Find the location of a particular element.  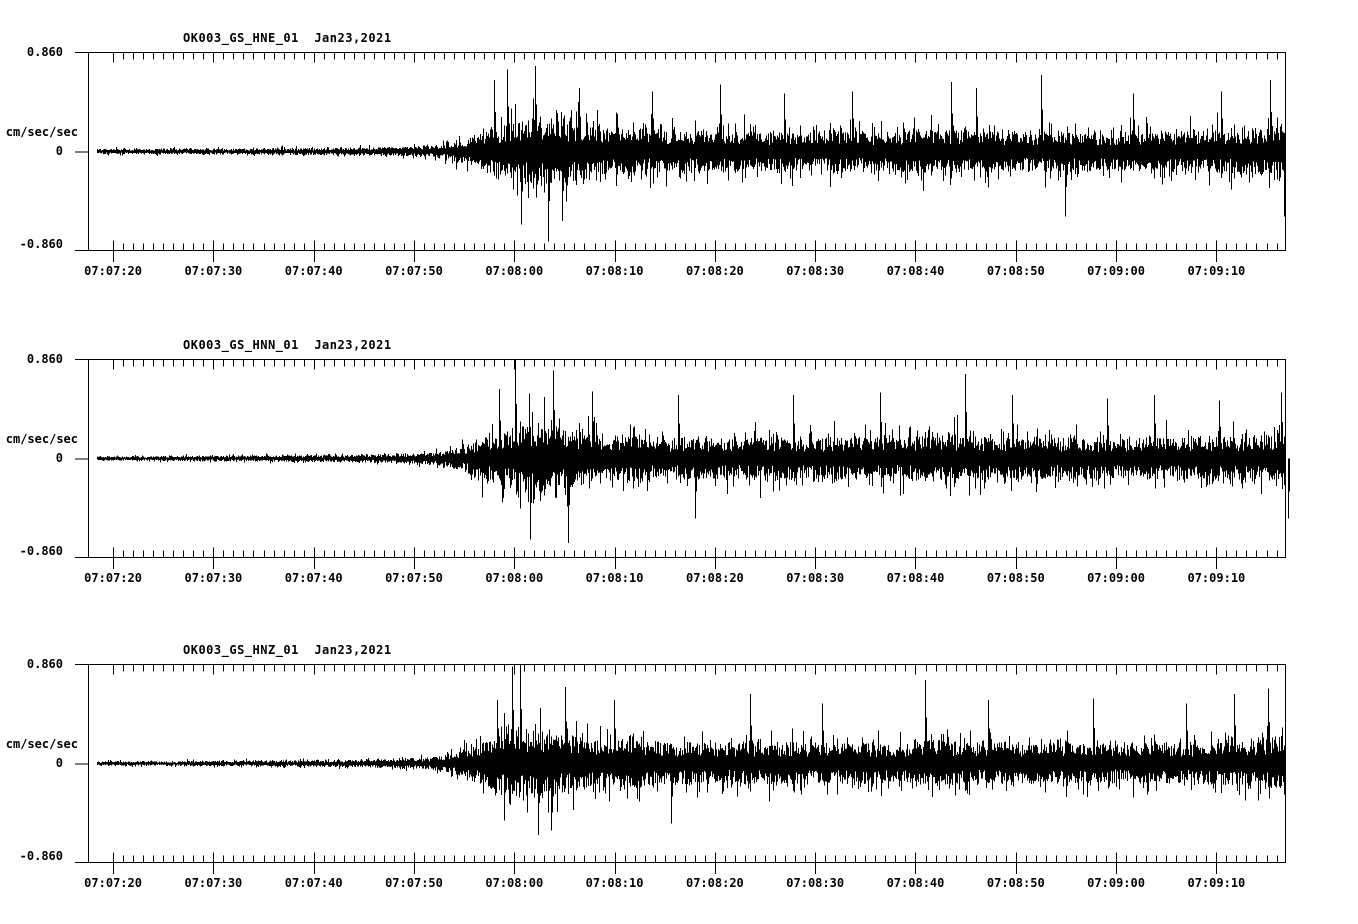

panel-title-hnz: OK003_GS_HNZ_01 Jan23,2021 is located at coordinates (287, 650).